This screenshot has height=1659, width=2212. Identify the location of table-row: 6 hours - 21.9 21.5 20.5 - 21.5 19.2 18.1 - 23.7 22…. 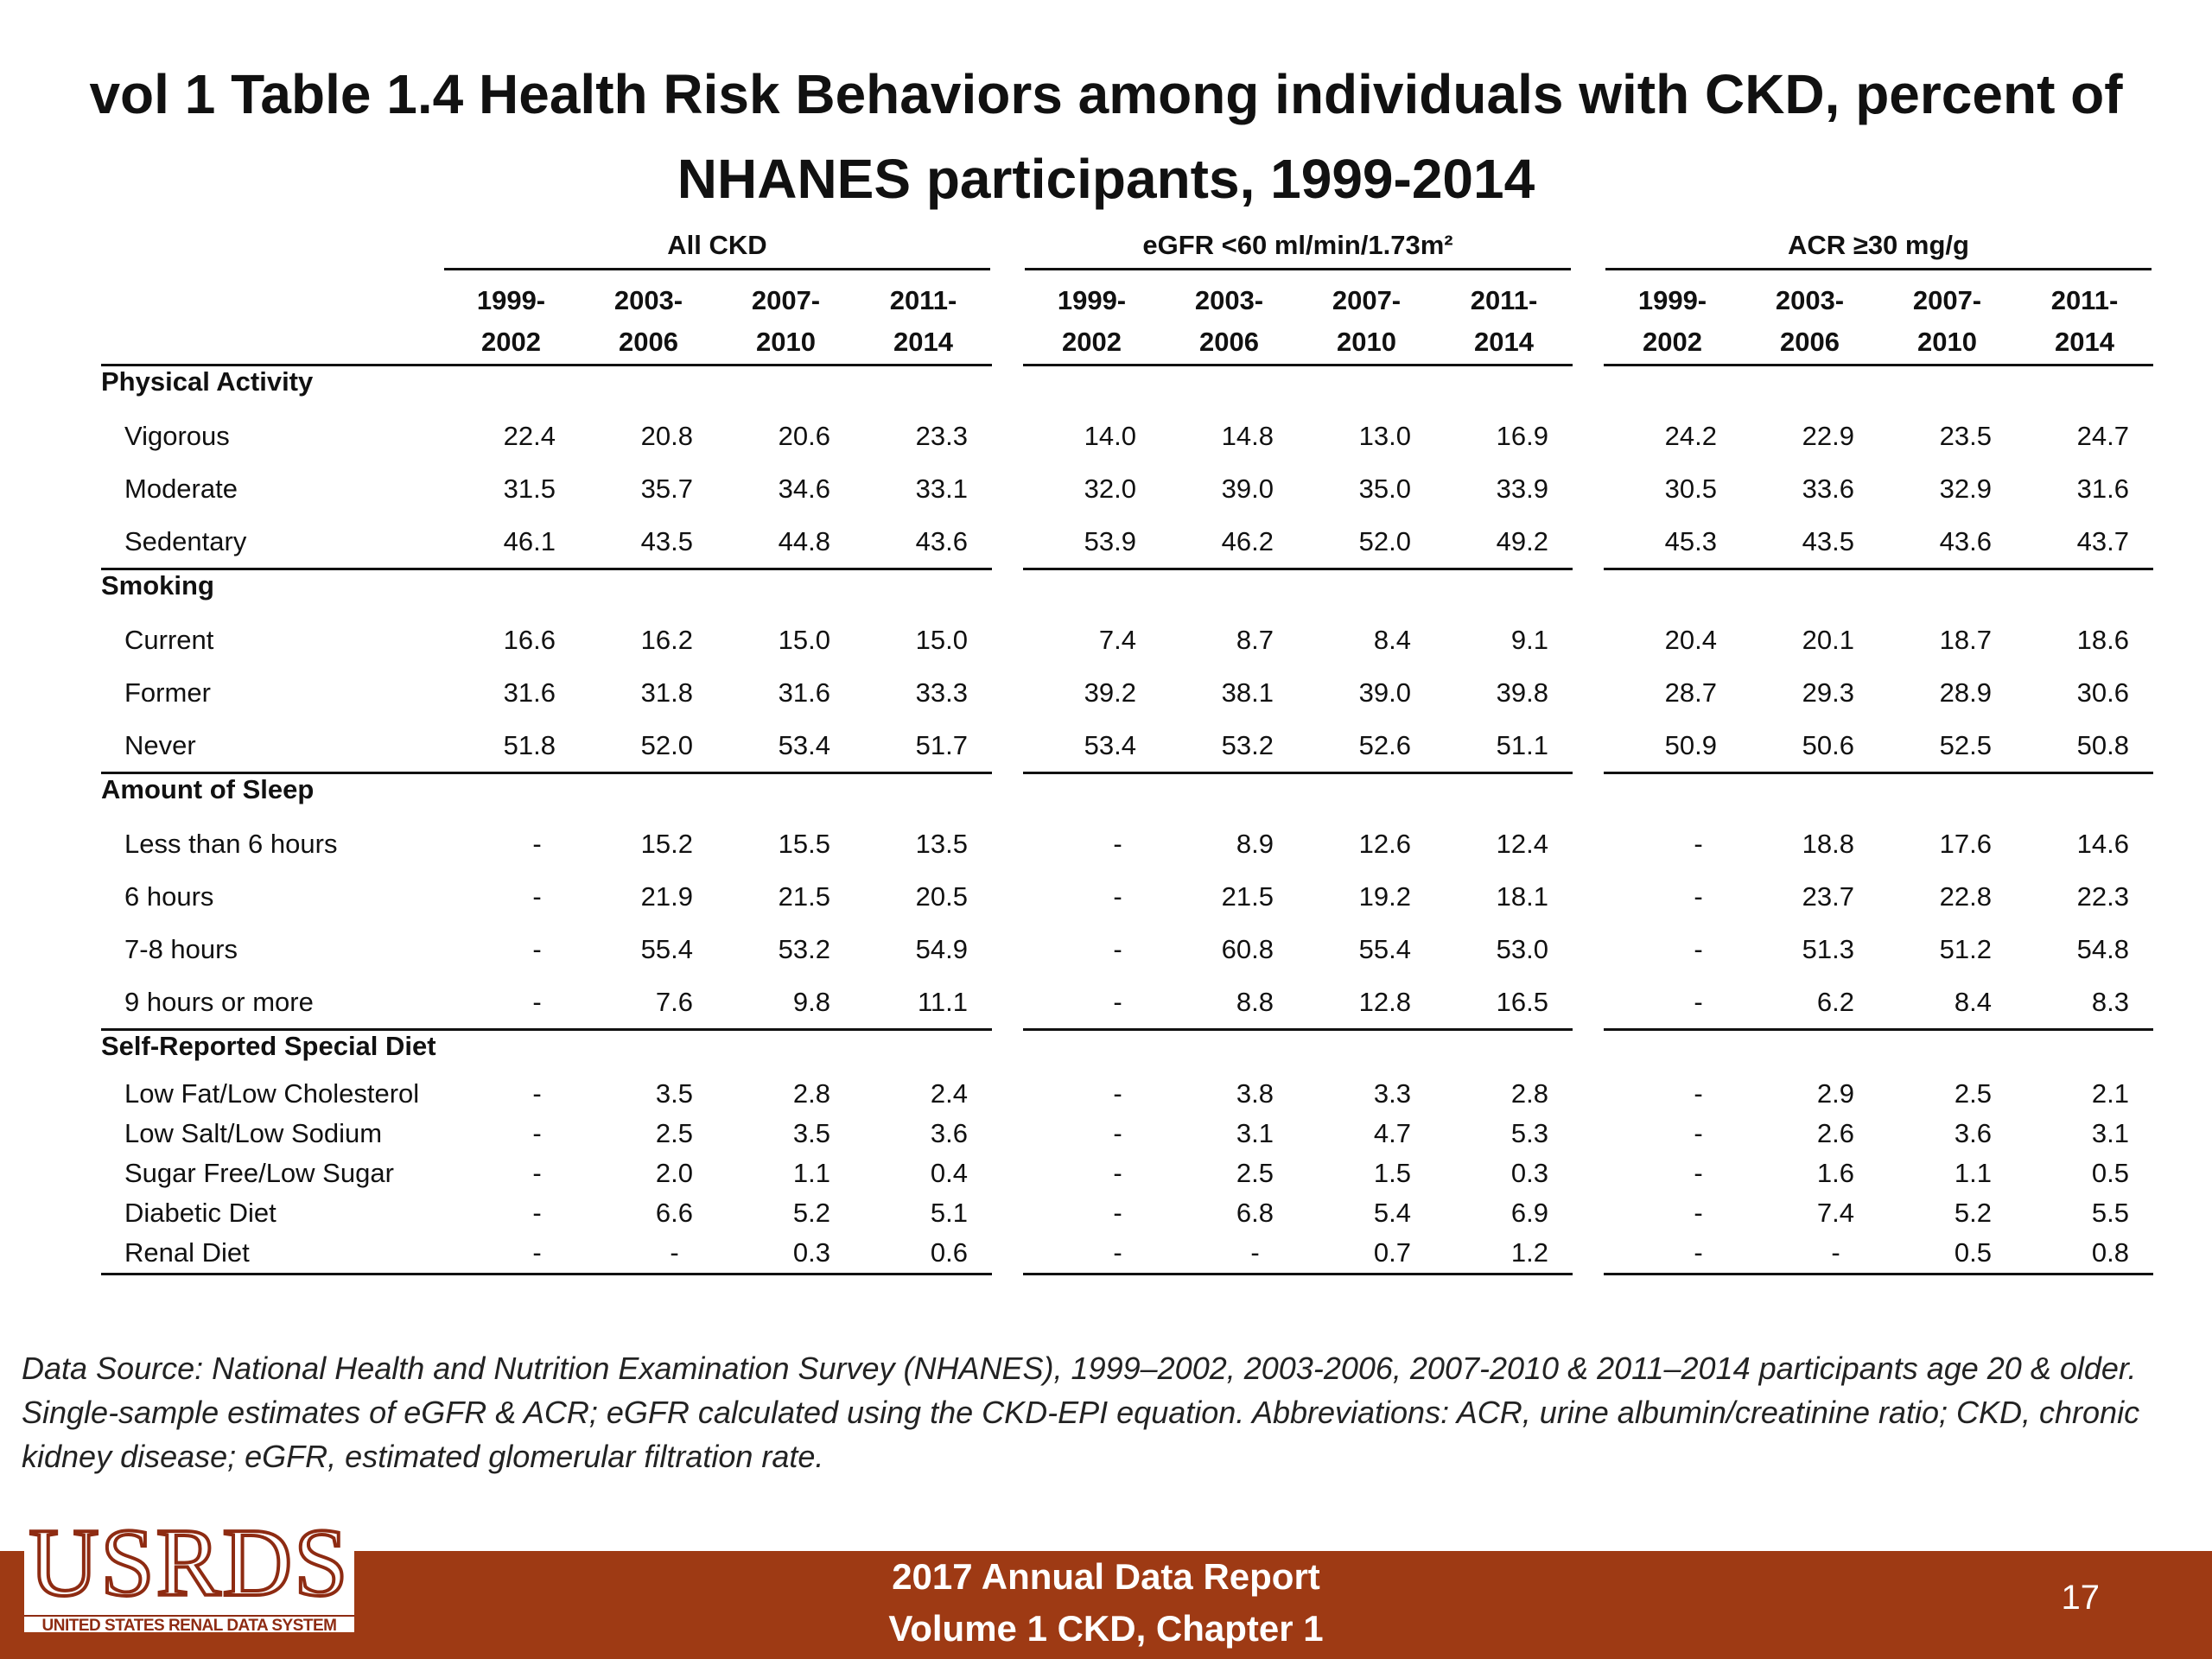
(1127, 897).